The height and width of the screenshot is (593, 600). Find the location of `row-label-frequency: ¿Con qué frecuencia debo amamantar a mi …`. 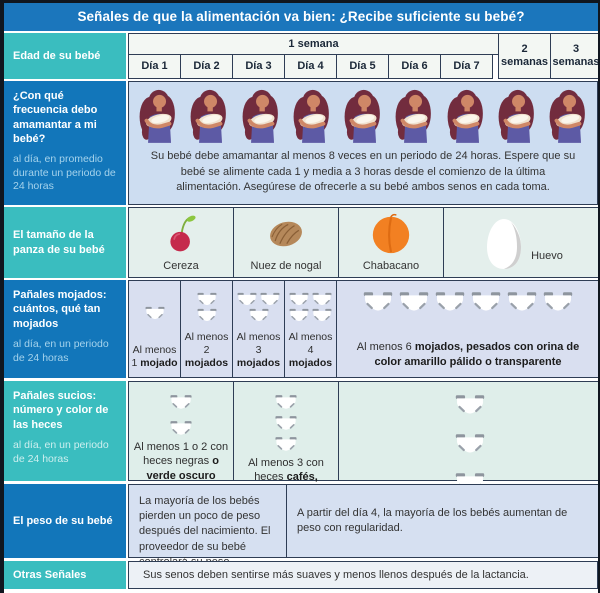

row-label-frequency: ¿Con qué frecuencia debo amamantar a mi … is located at coordinates (65, 143).